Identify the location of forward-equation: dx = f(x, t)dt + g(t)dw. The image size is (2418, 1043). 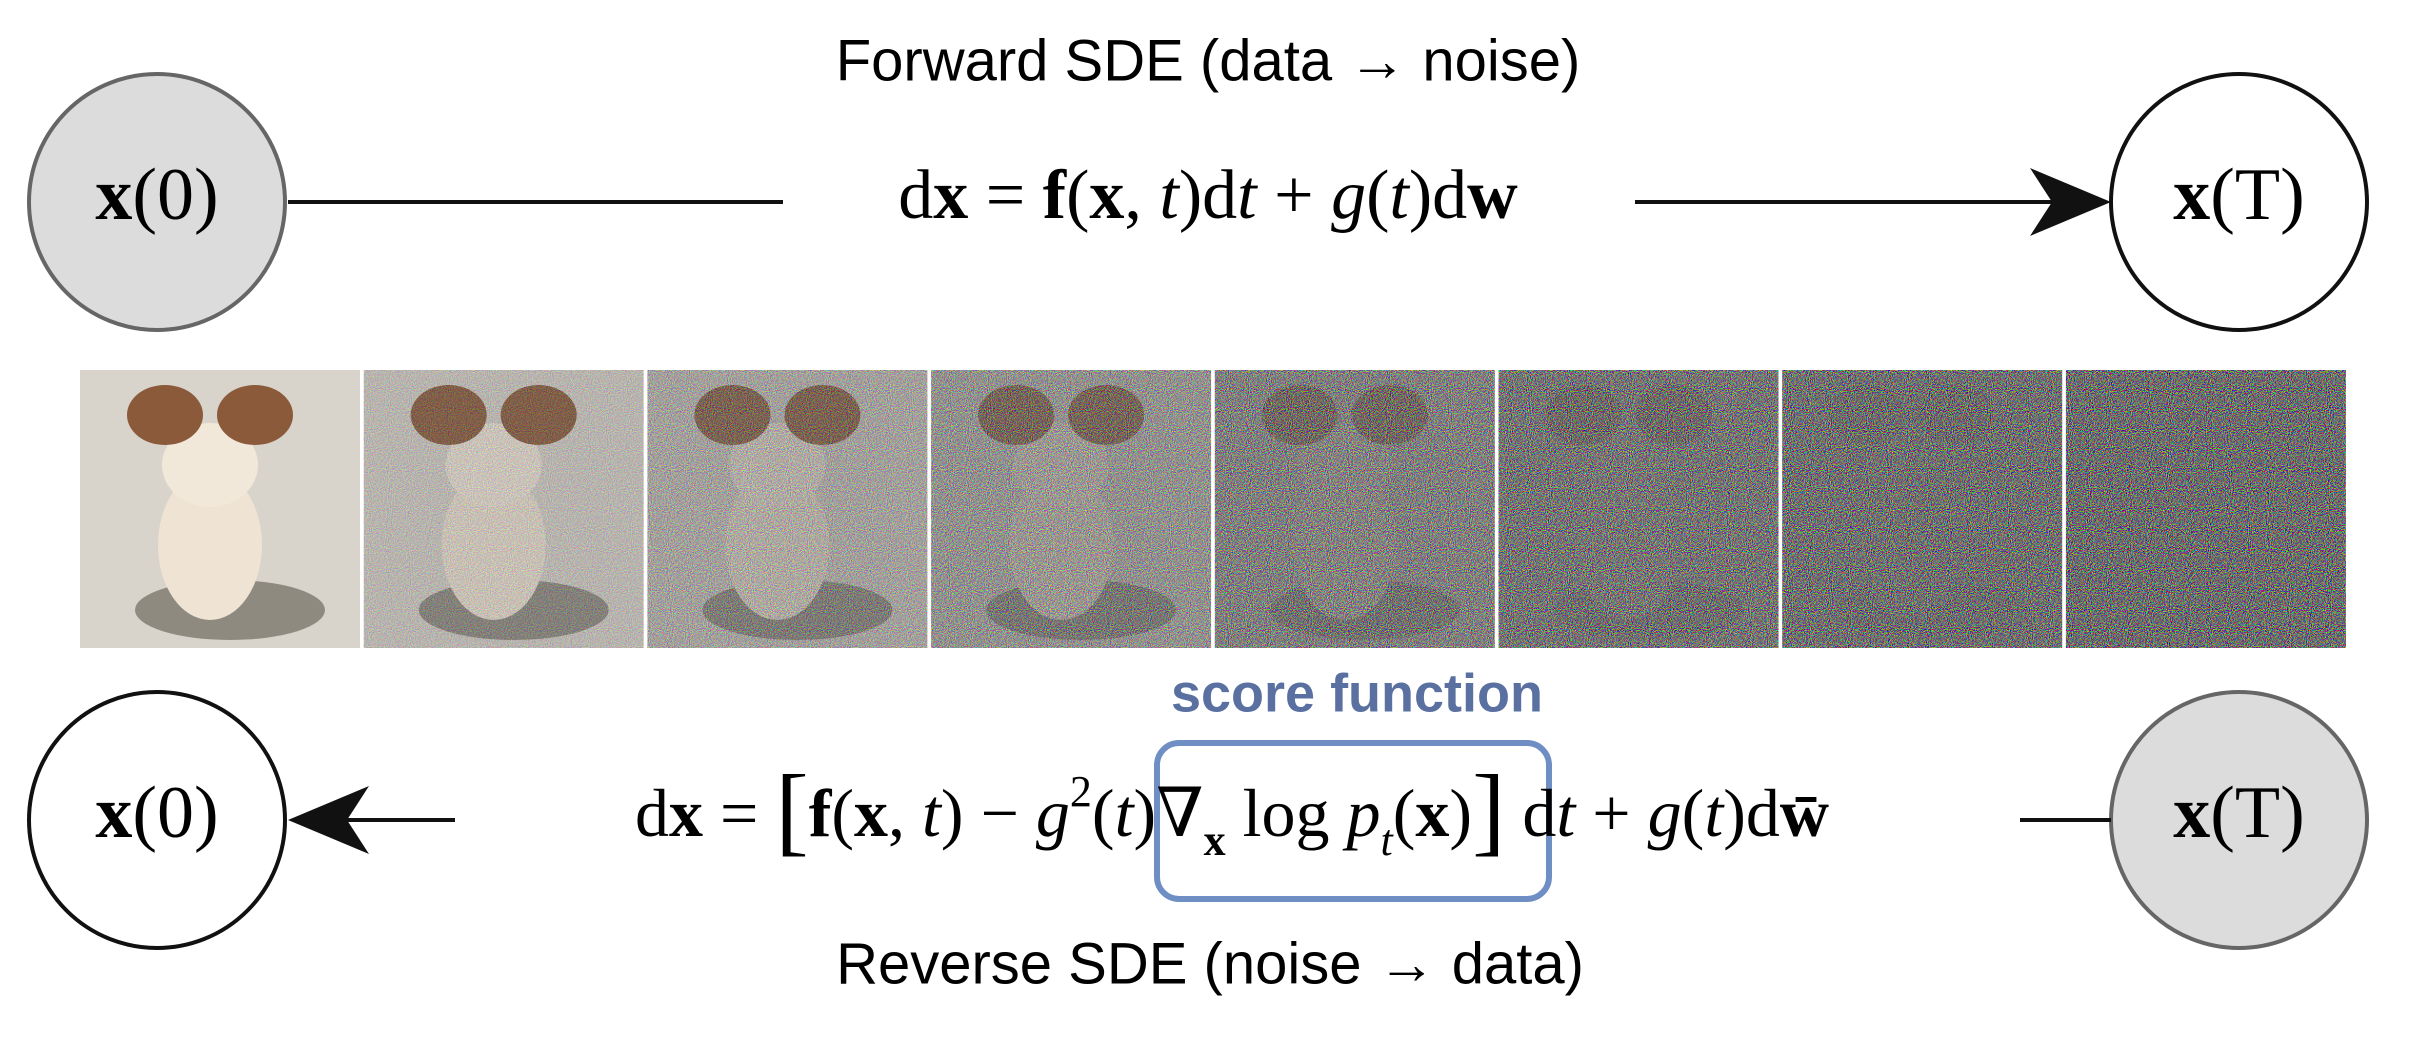
(1208, 195).